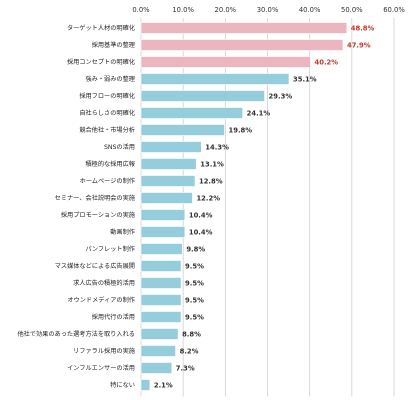  Describe the element at coordinates (101, 62) in the screenshot. I see `category-label-2: 採用コンセプトの明確化` at that location.